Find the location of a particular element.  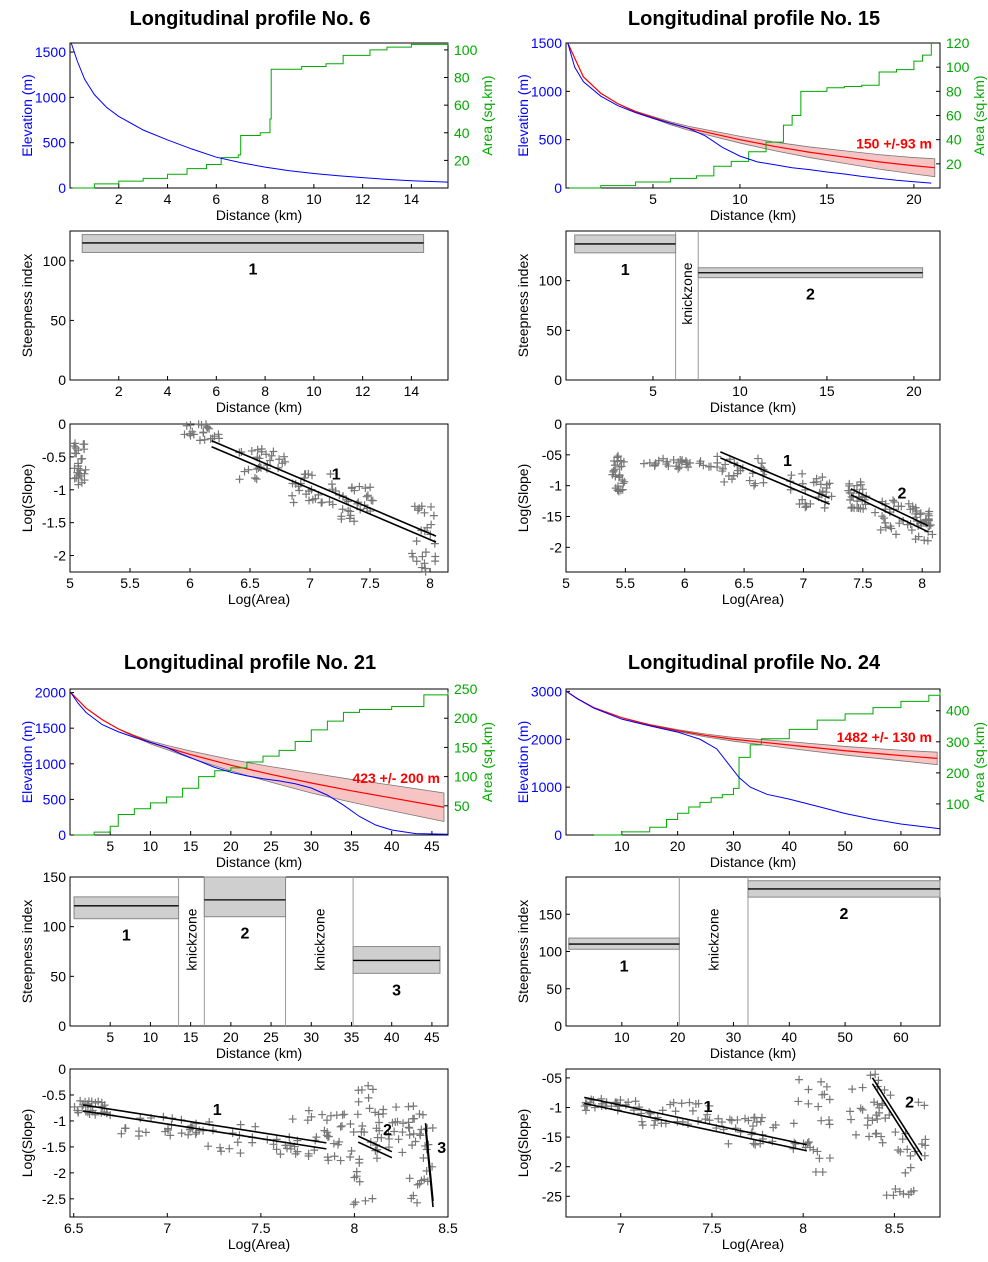

panel2-profile-y2tick-label: 60 is located at coordinates (954, 116).